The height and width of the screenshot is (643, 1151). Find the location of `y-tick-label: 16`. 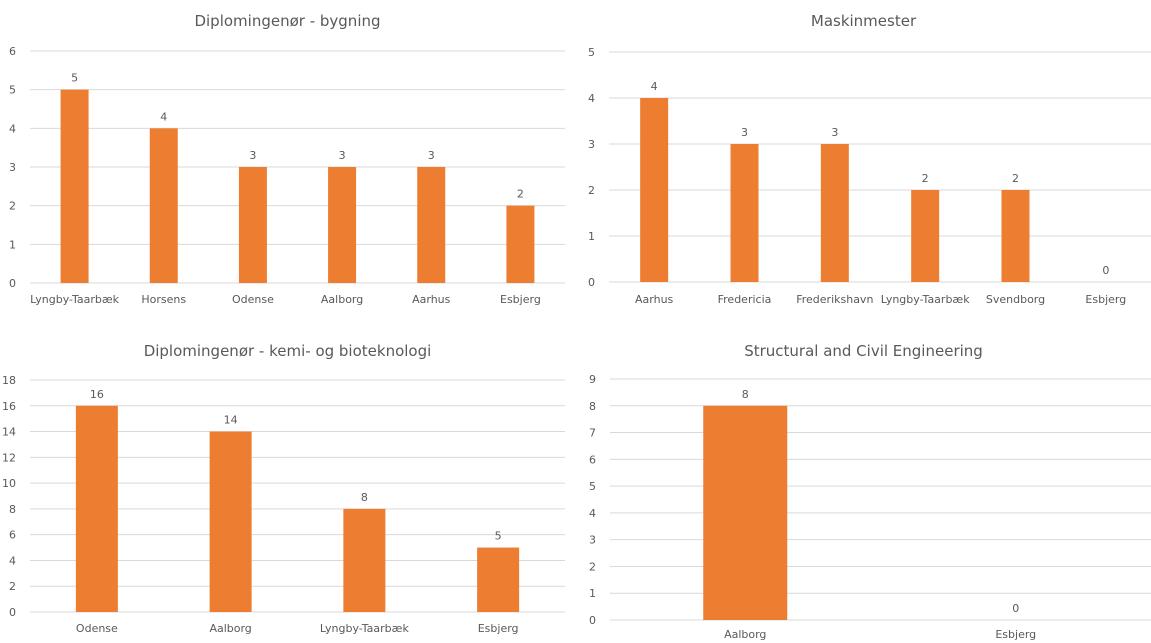

y-tick-label: 16 is located at coordinates (9, 406).